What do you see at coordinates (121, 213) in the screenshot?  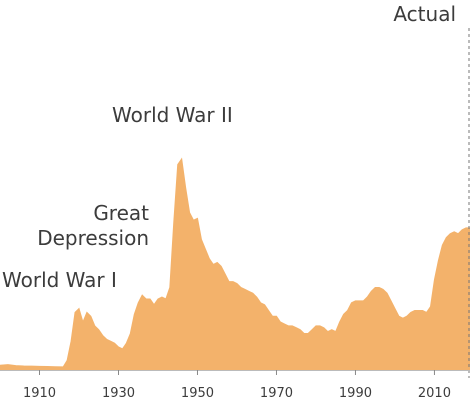 I see `great-depression-1-annotation: Great` at bounding box center [121, 213].